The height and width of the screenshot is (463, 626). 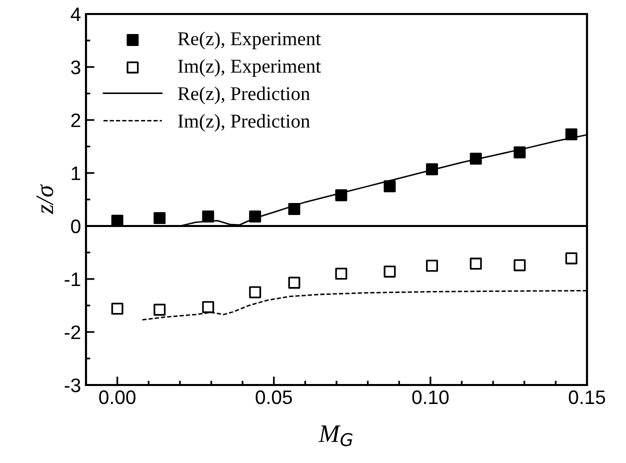 I want to click on legend-label: Im(z), Prediction, so click(x=244, y=123).